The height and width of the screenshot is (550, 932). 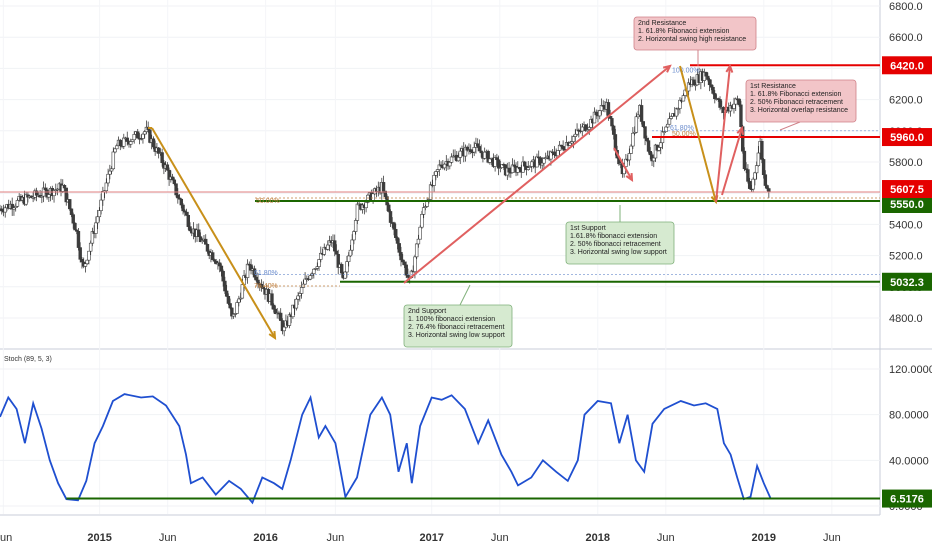 What do you see at coordinates (620, 243) in the screenshot?
I see `support-1-note` at bounding box center [620, 243].